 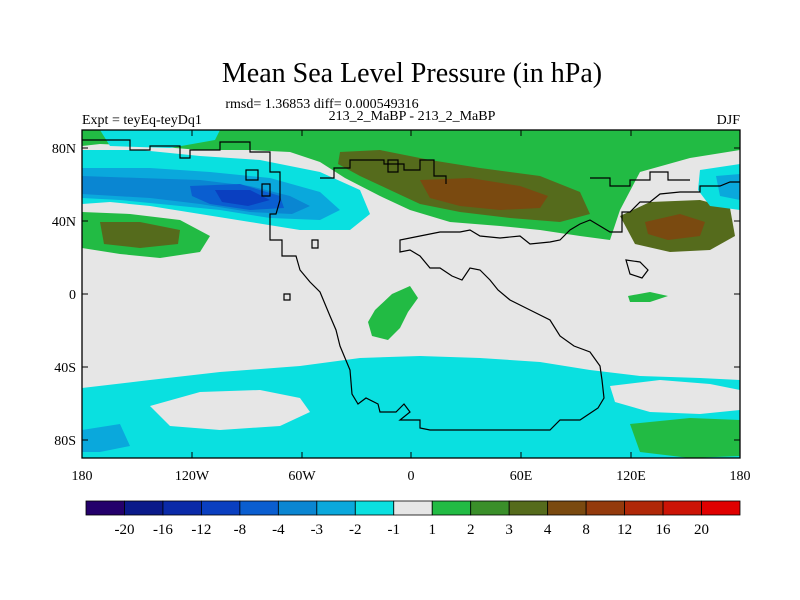 I want to click on y-tick-label: 40N, so click(x=64, y=222).